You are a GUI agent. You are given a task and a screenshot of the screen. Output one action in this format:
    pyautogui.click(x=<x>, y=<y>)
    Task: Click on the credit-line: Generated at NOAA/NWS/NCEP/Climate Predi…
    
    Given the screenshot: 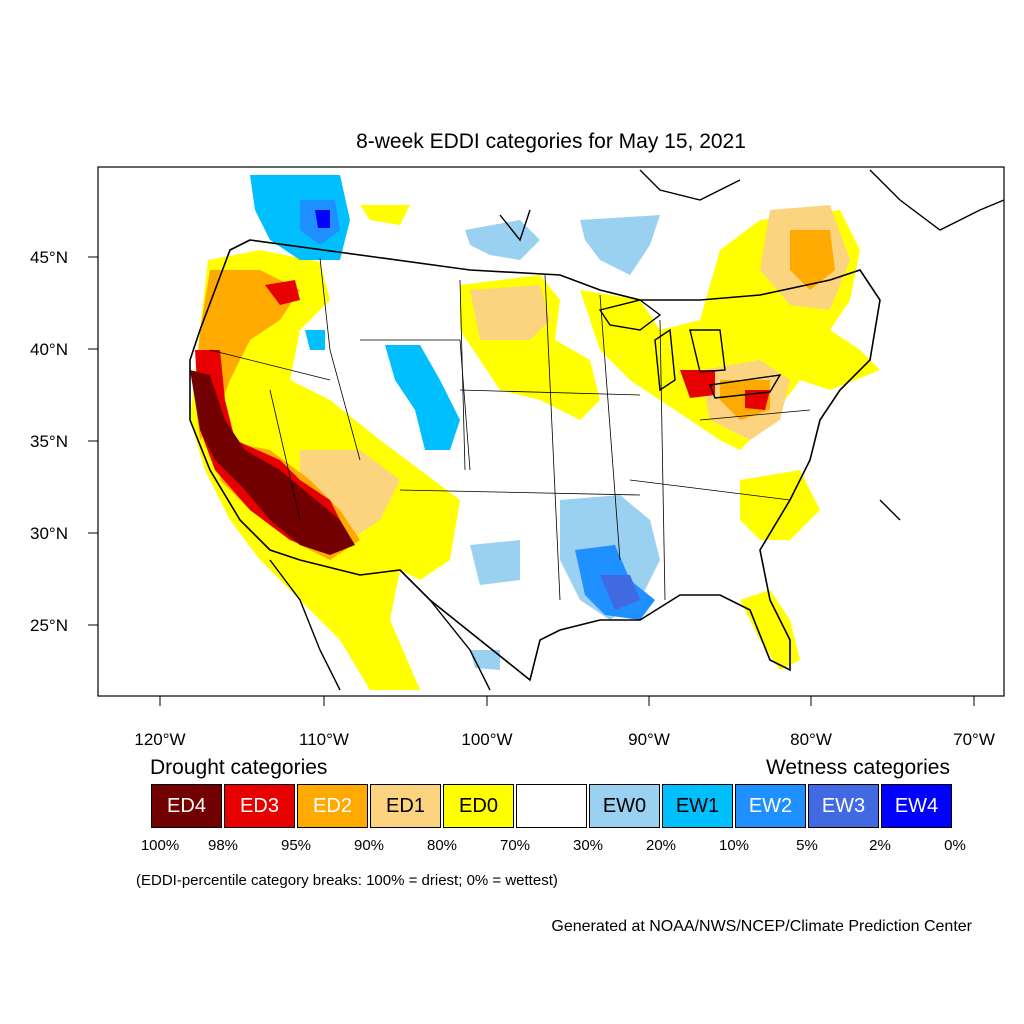 What is the action you would take?
    pyautogui.click(x=761, y=926)
    